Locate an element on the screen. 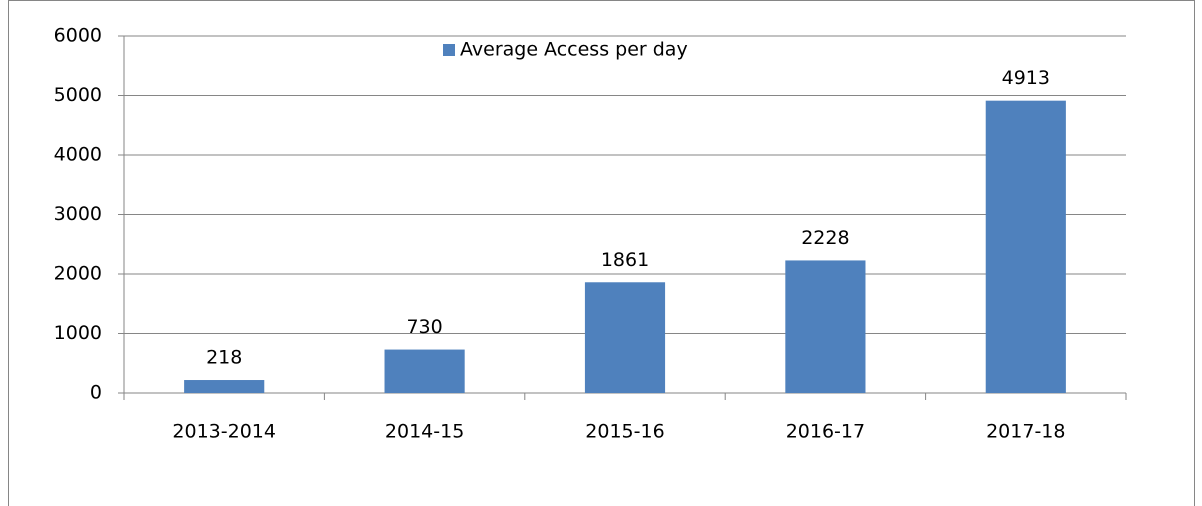 Image resolution: width=1202 pixels, height=506 pixels. y-tick-label: 6000 is located at coordinates (78, 36).